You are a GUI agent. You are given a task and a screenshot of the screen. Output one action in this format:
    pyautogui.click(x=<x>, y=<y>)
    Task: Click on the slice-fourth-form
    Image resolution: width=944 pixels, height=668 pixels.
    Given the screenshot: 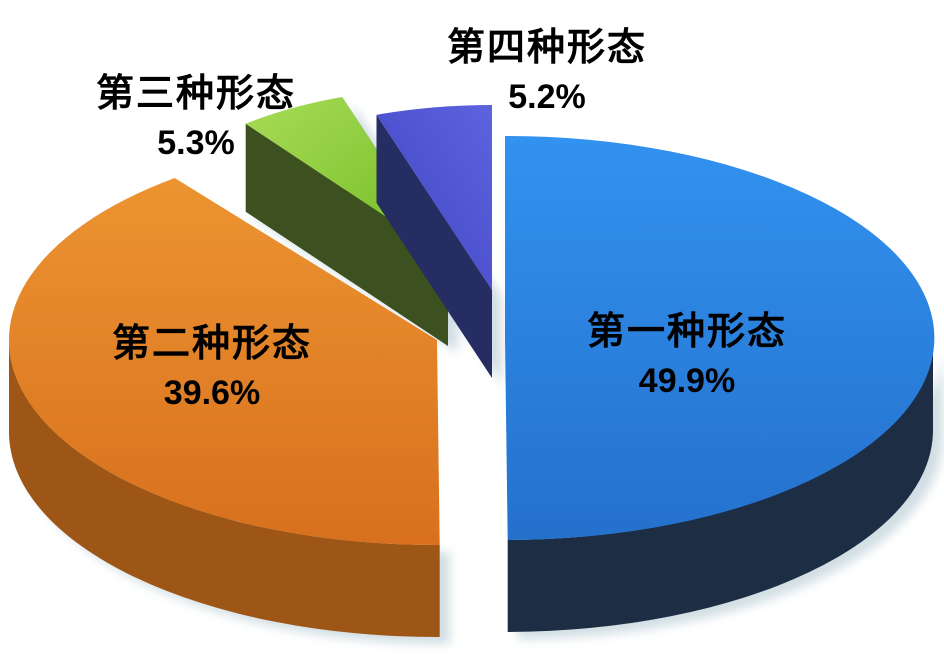 What is the action you would take?
    pyautogui.click(x=434, y=242)
    